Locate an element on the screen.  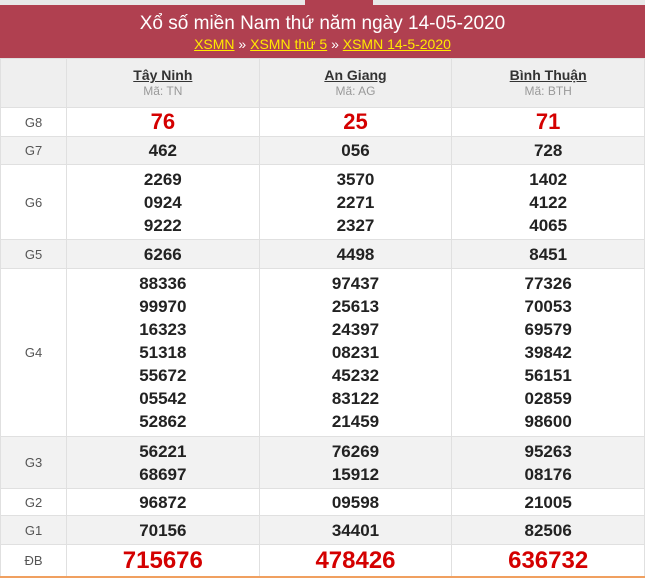
prize-number: 3570 is located at coordinates (355, 179).